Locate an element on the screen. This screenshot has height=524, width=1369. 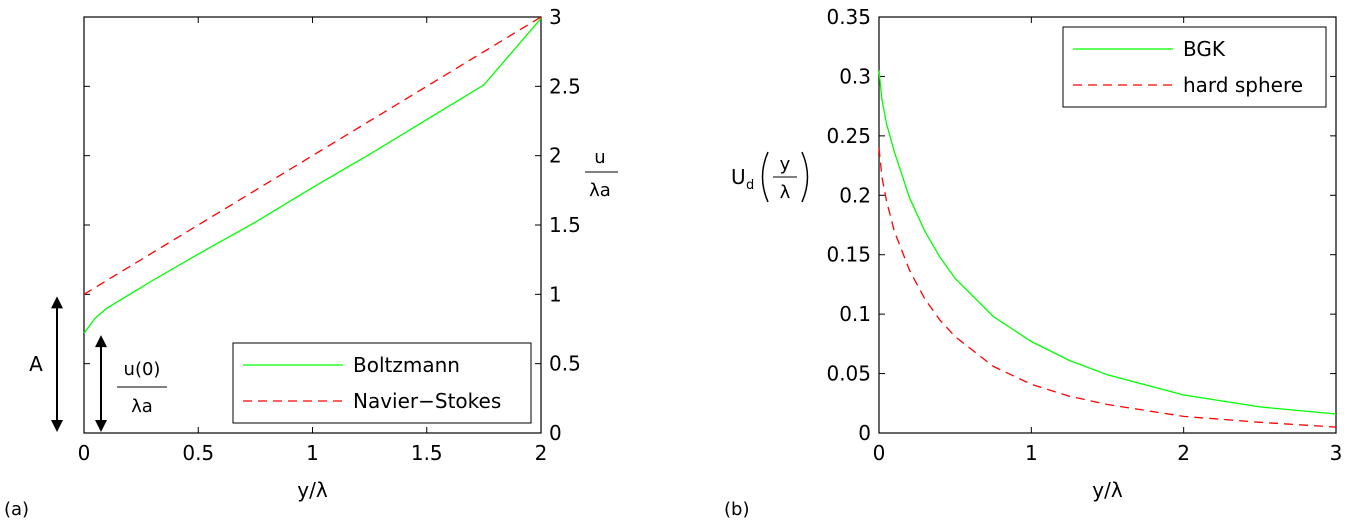
y-tick-label: 0.05 is located at coordinates (848, 374).